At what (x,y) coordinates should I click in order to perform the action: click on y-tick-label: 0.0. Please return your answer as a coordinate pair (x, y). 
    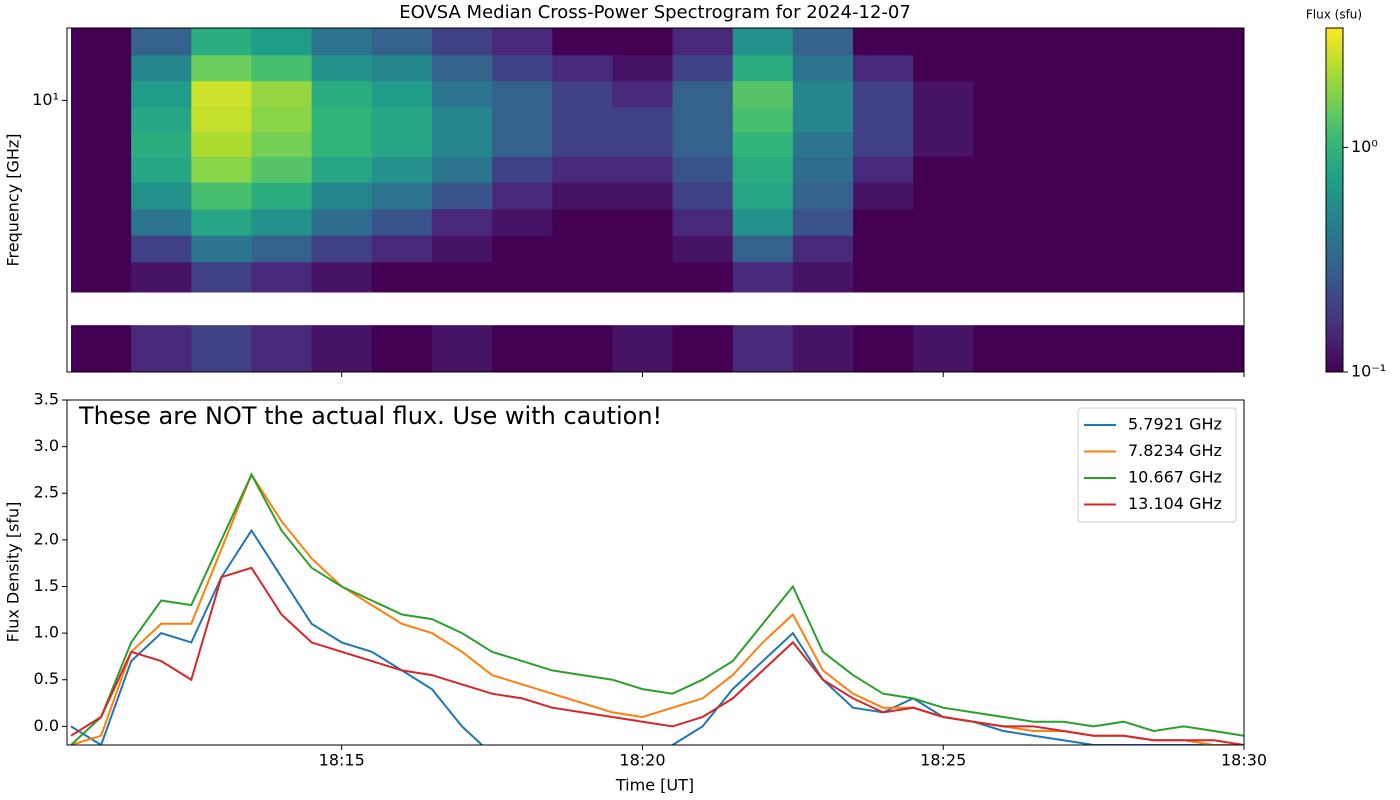
    Looking at the image, I should click on (46, 725).